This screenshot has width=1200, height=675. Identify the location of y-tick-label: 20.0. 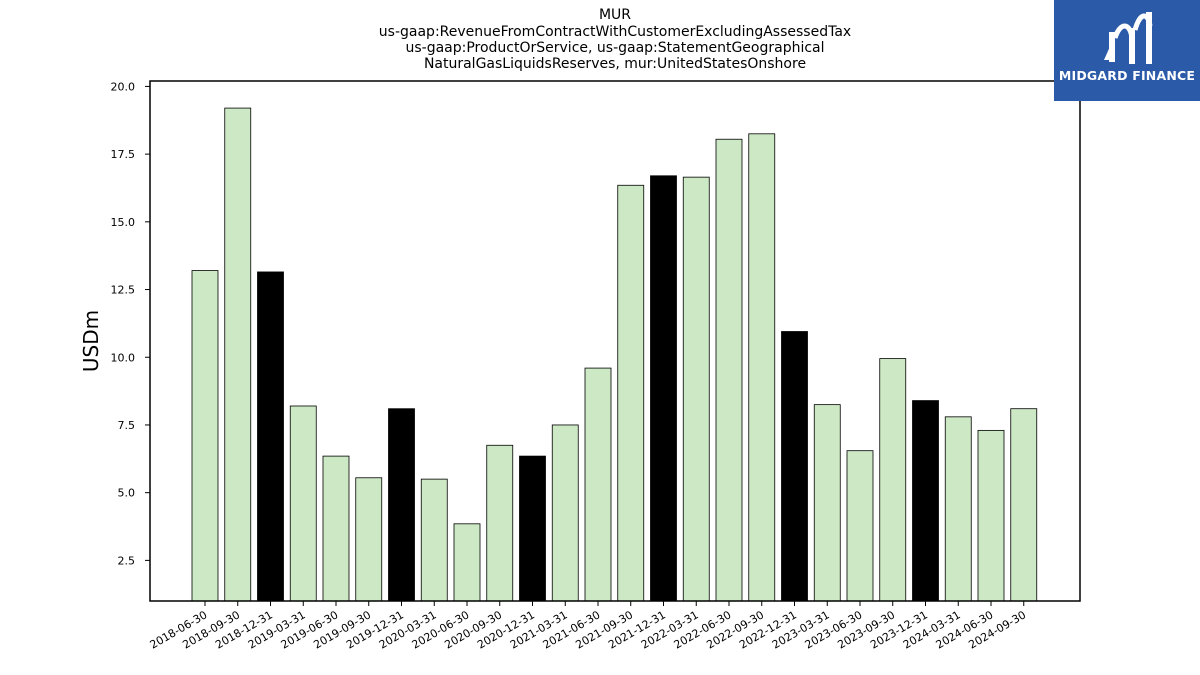
(123, 86).